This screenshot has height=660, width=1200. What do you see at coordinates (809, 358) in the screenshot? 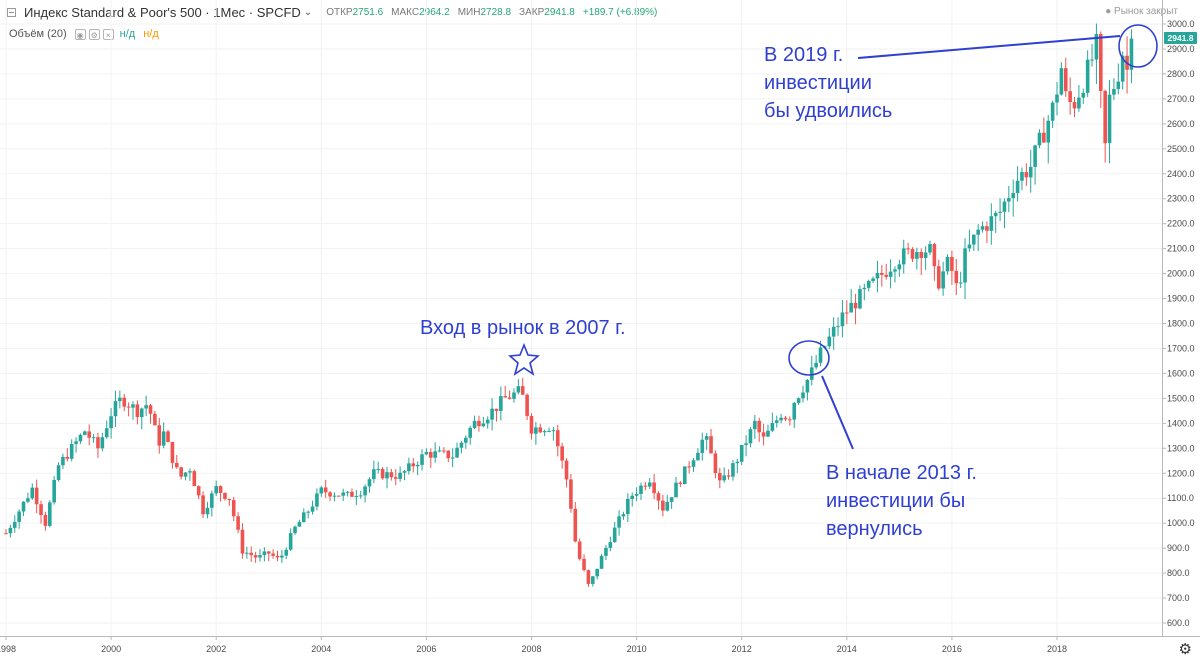
I see `annotation-2013-circle` at bounding box center [809, 358].